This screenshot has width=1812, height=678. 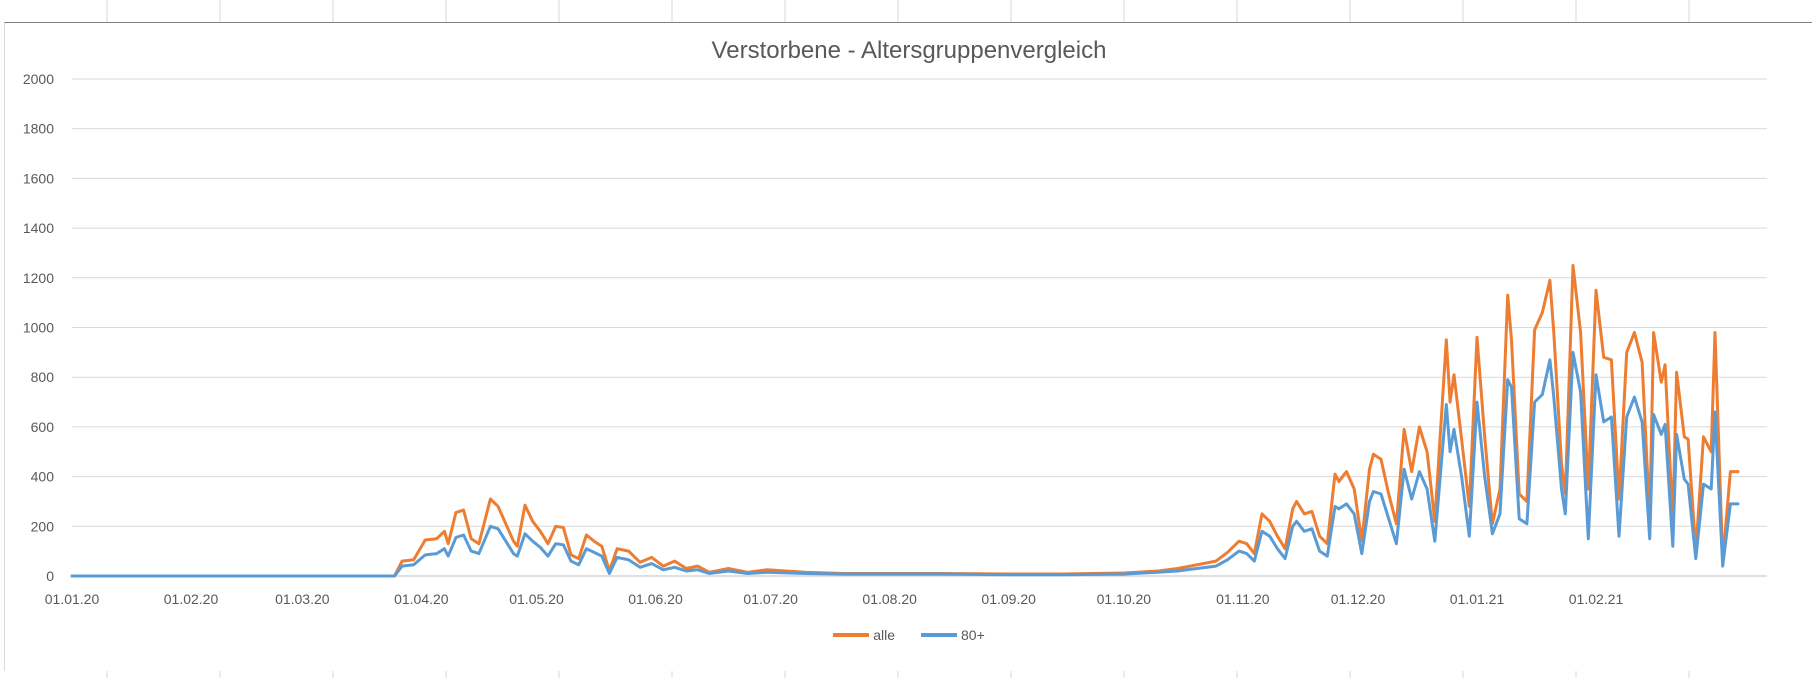 I want to click on legend-label-alle: alle, so click(x=884, y=635).